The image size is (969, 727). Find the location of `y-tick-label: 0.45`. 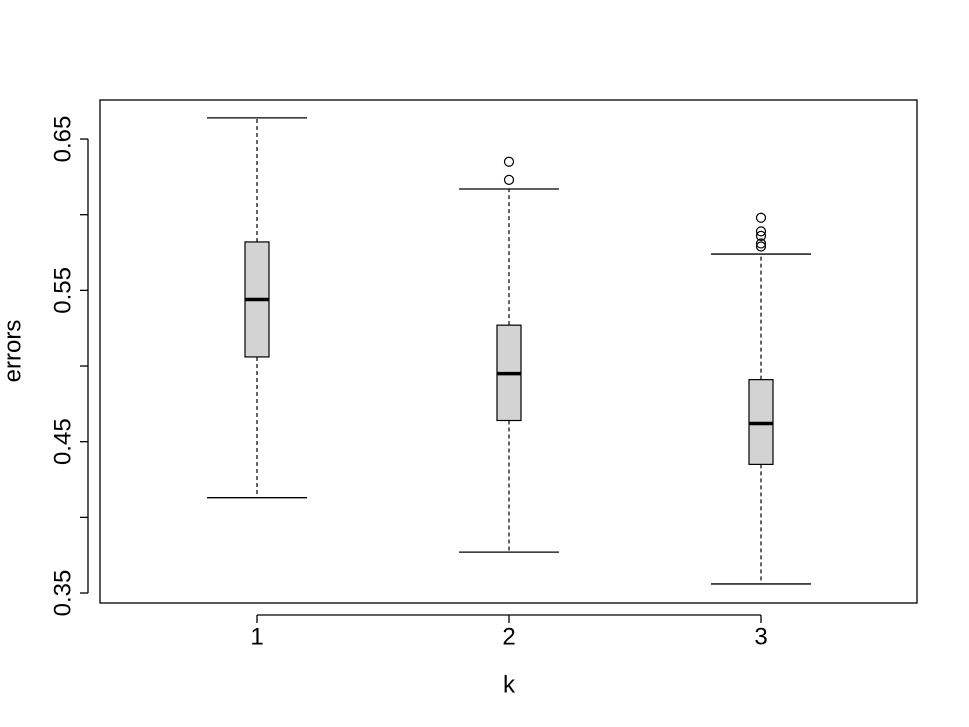

y-tick-label: 0.45 is located at coordinates (62, 441).